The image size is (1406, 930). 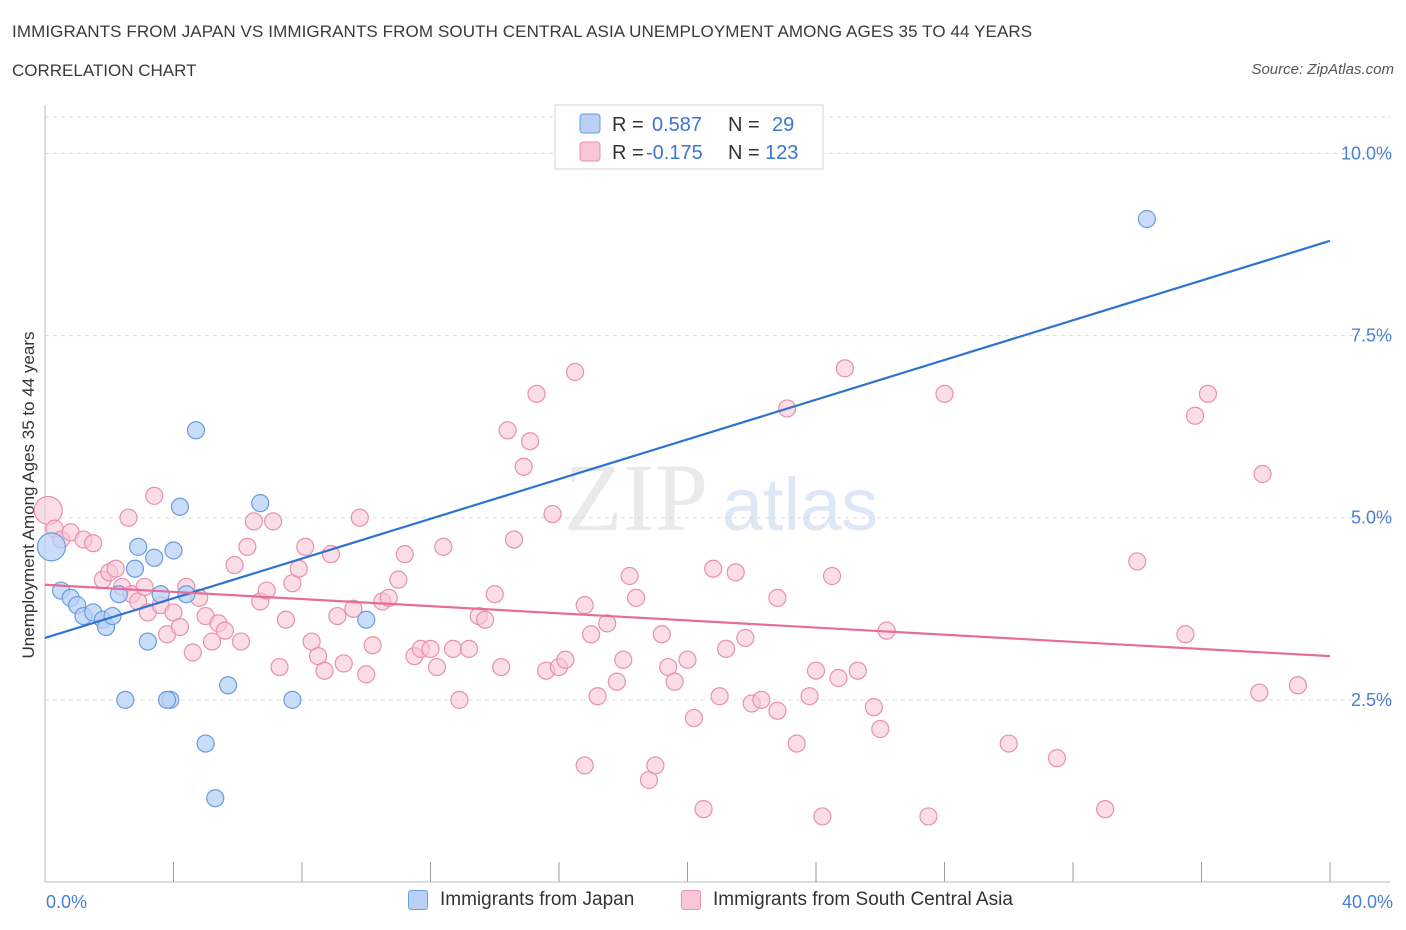 I want to click on watermark-atlas: atlas, so click(x=800, y=504).